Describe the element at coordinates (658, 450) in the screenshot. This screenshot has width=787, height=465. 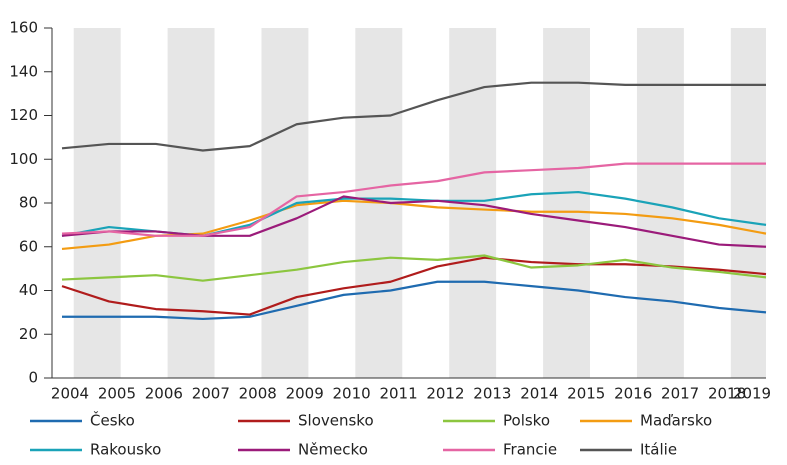
I see `legend-label: Itálie` at that location.